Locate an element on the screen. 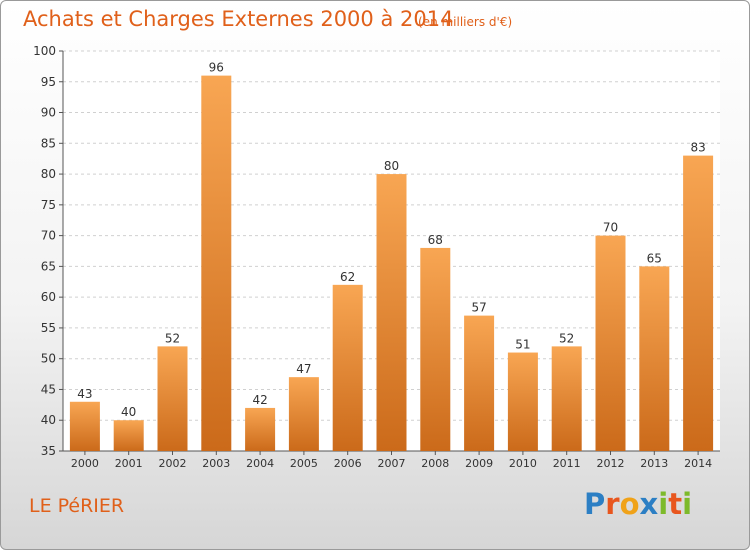 Image resolution: width=750 pixels, height=550 pixels. x-tick-label-2004: 2004 is located at coordinates (260, 463).